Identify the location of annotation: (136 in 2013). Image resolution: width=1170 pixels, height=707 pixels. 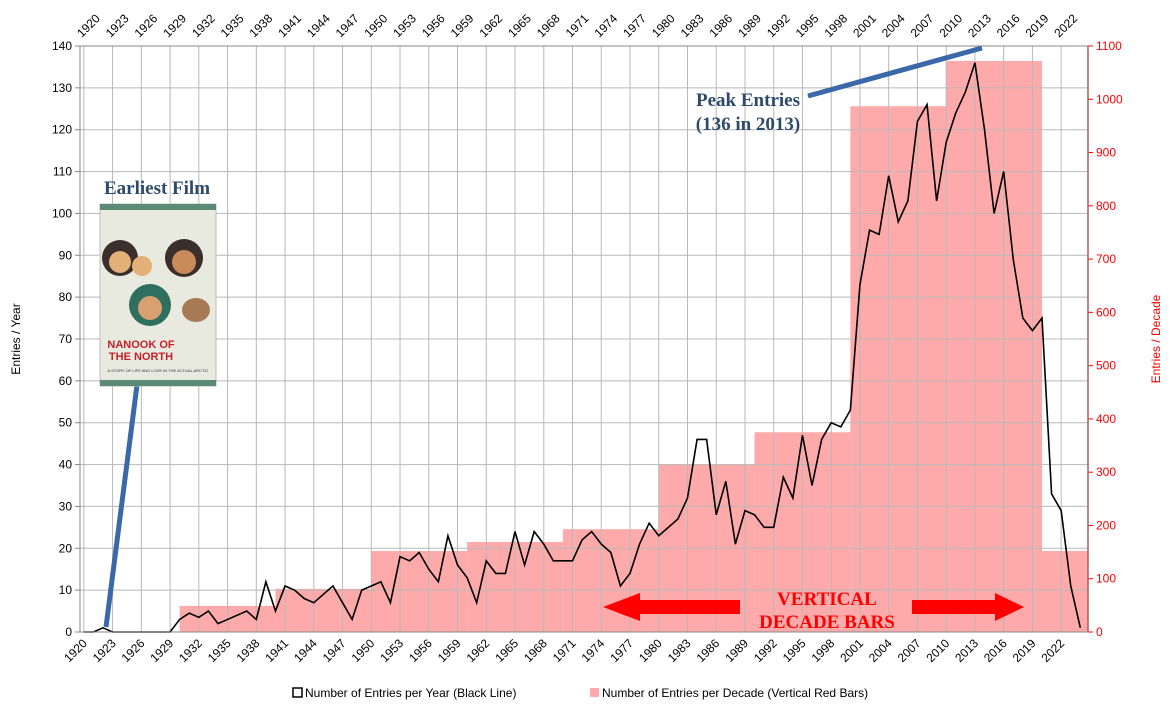
(748, 124).